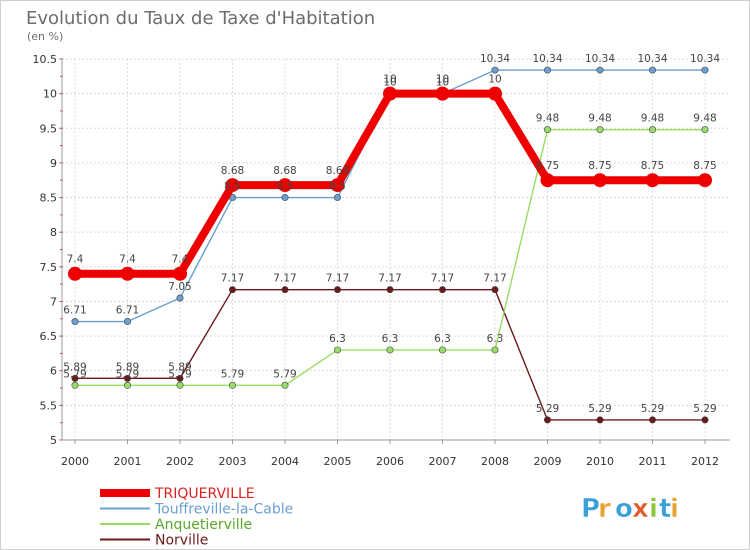 The image size is (750, 550). What do you see at coordinates (600, 461) in the screenshot?
I see `x-tick-label: 2010` at bounding box center [600, 461].